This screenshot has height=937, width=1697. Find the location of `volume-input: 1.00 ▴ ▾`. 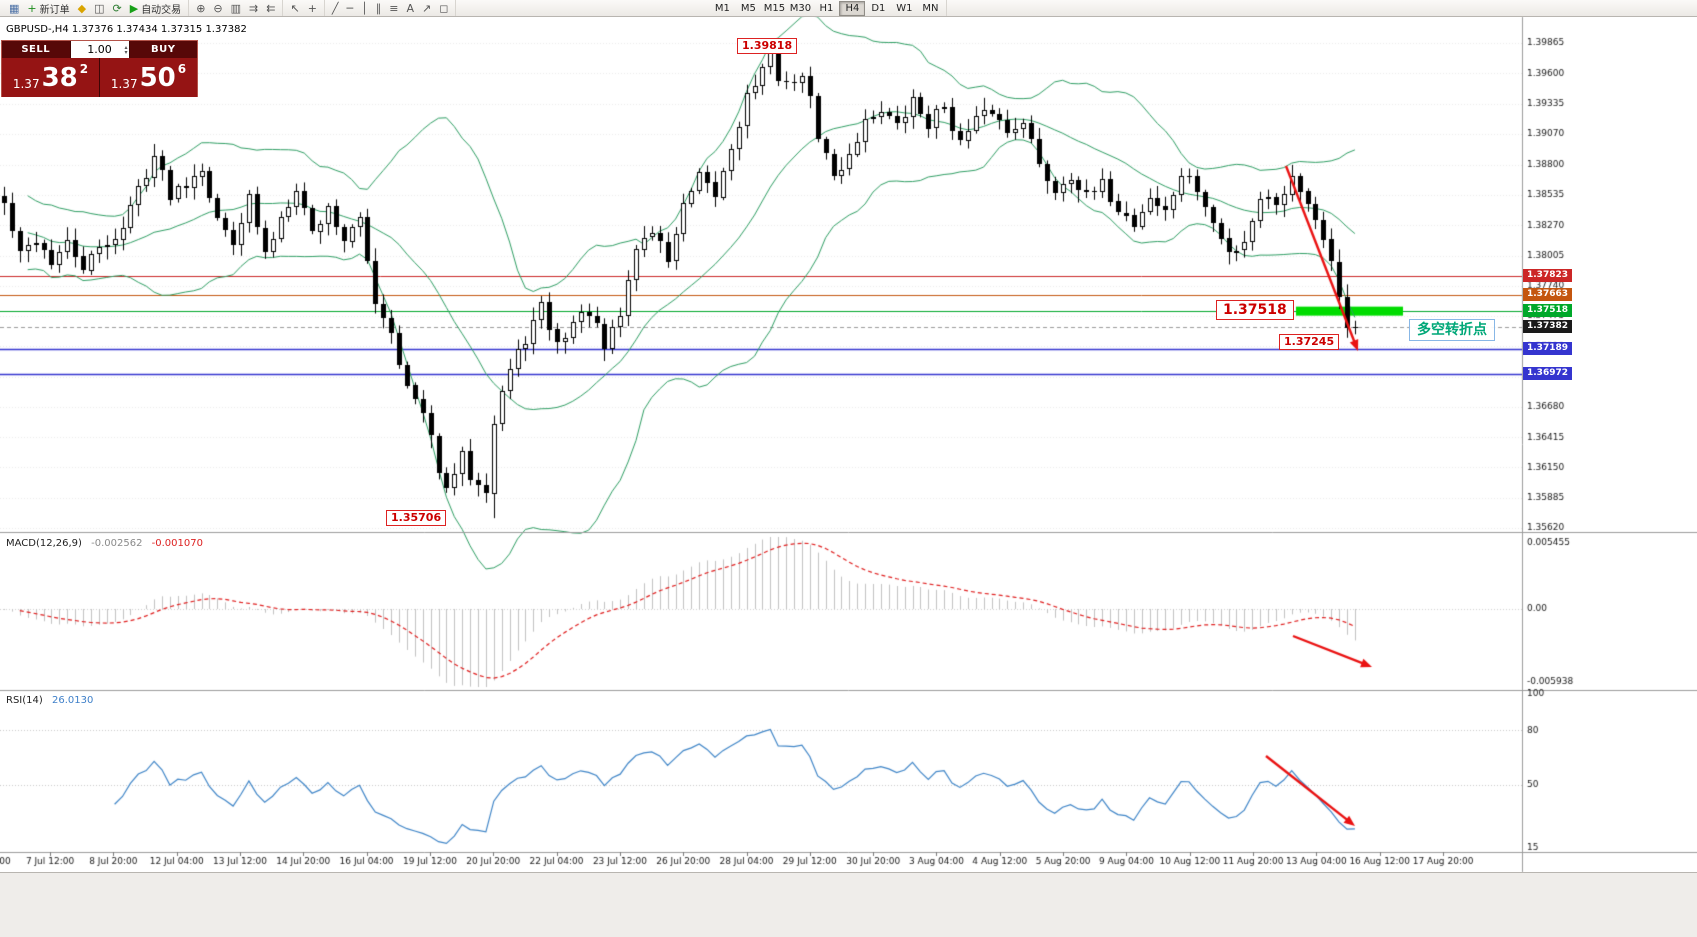

volume-input: 1.00 ▴ ▾ is located at coordinates (99, 49).